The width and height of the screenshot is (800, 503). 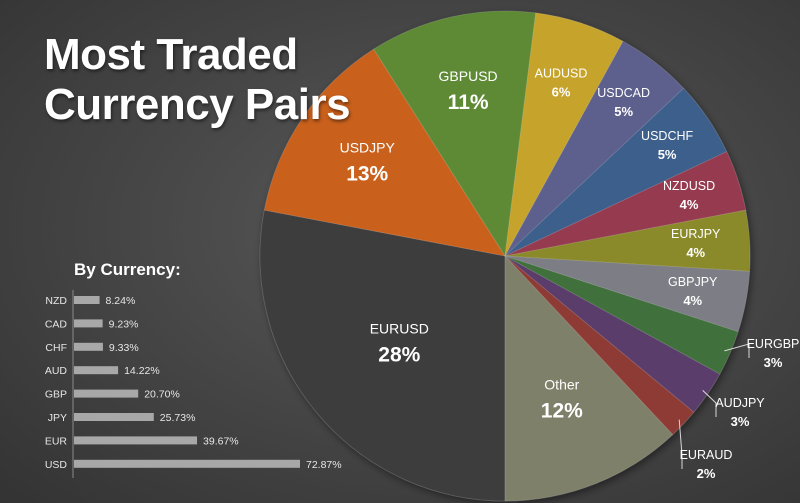 I want to click on pie-value-other: 12%, so click(x=562, y=411).